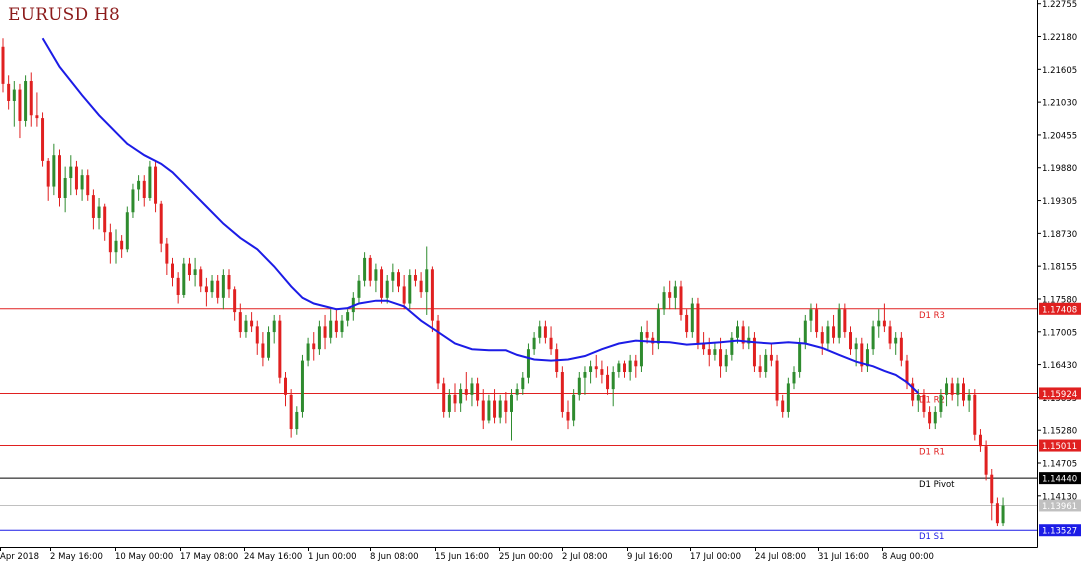 The height and width of the screenshot is (567, 1085). I want to click on current-price-label: 1.13961, so click(1059, 507).